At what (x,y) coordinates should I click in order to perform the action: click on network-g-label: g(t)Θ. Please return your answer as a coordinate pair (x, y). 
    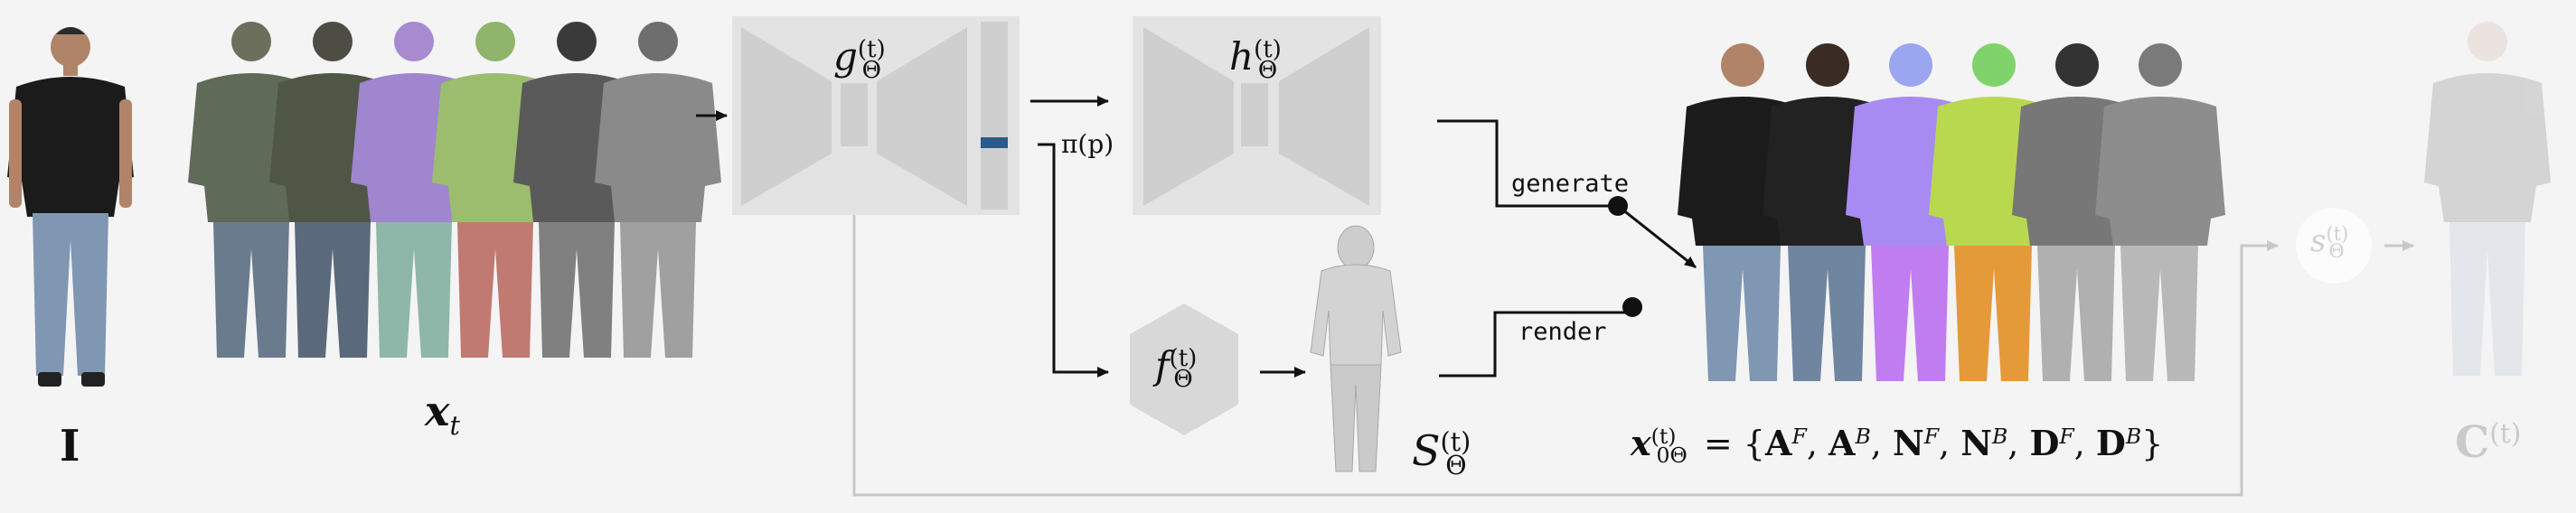
    Looking at the image, I should click on (860, 59).